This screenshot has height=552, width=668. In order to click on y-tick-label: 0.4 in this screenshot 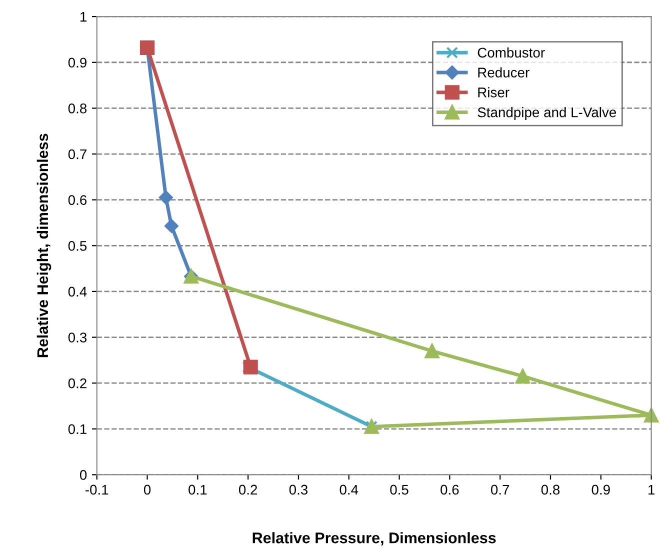, I will do `click(77, 291)`.